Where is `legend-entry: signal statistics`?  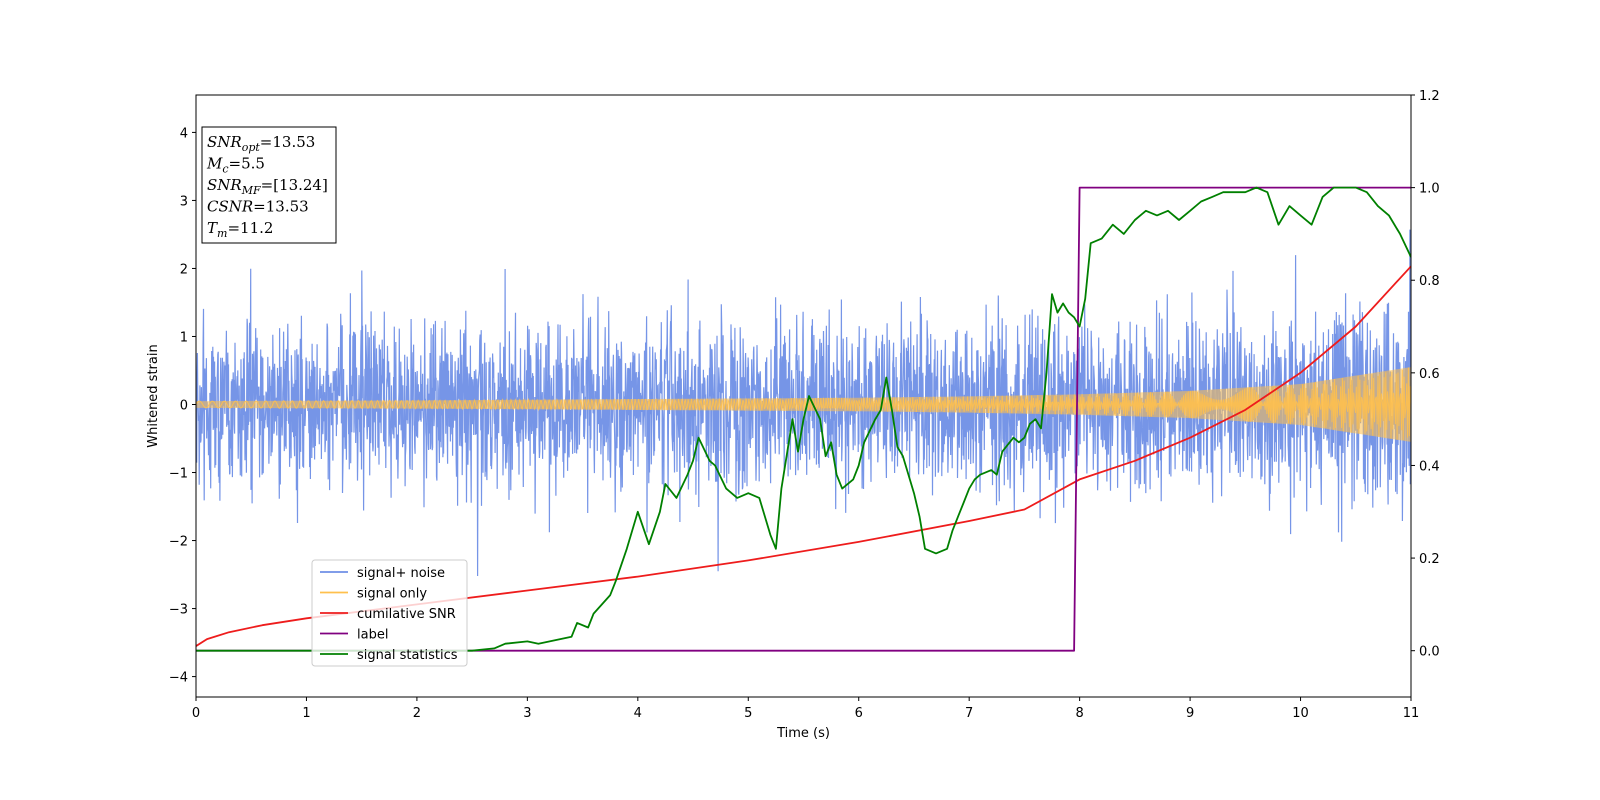 legend-entry: signal statistics is located at coordinates (407, 655).